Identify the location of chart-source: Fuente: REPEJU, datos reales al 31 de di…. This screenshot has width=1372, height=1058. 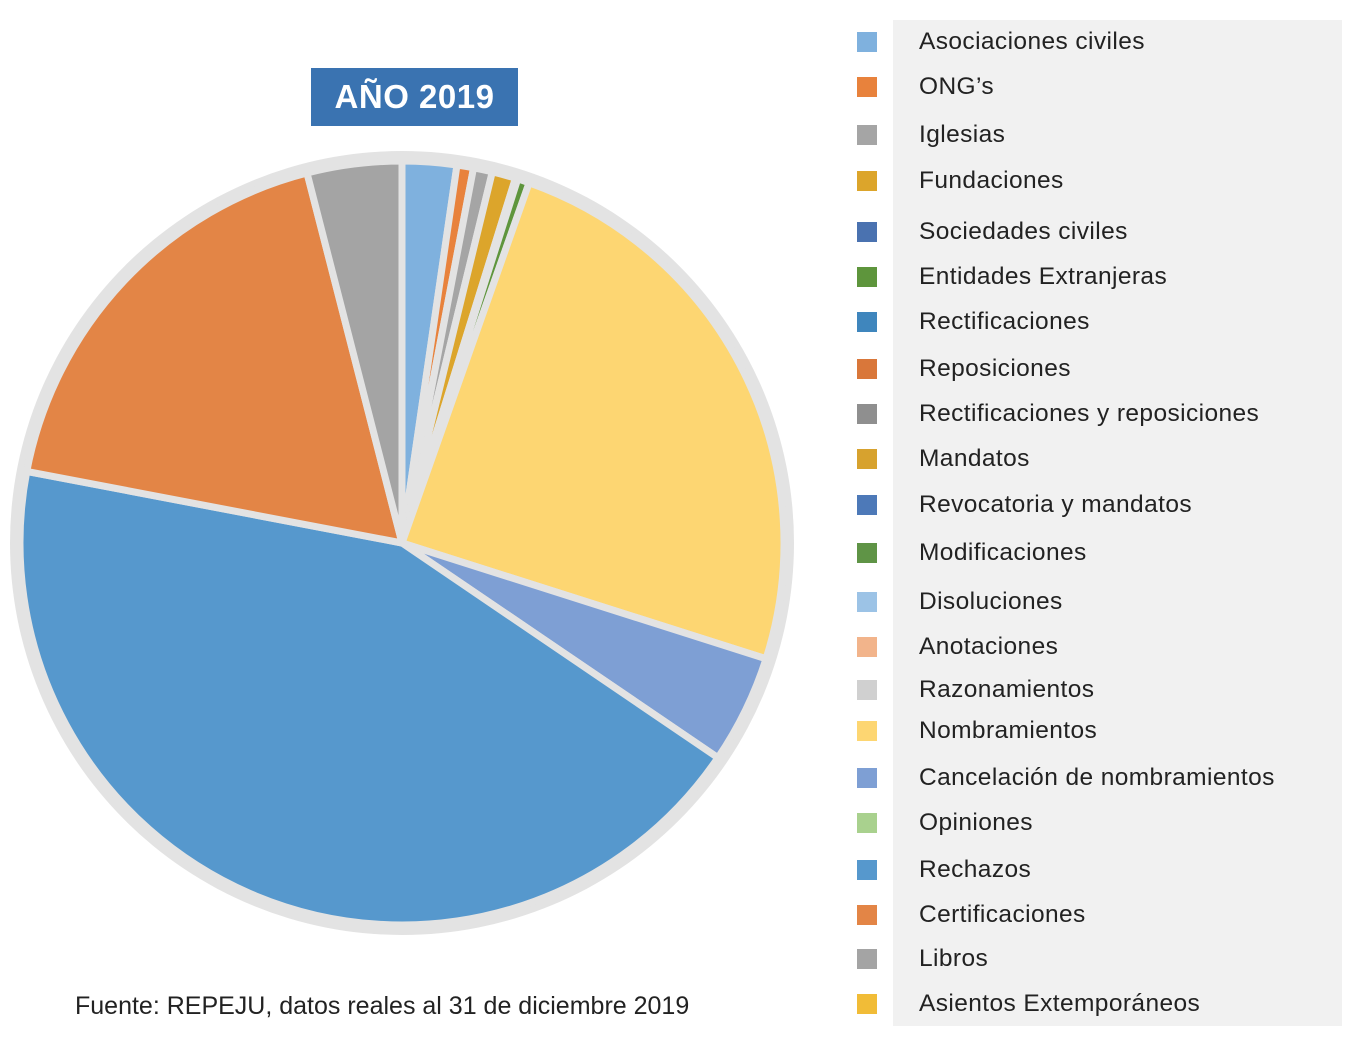
(382, 1006).